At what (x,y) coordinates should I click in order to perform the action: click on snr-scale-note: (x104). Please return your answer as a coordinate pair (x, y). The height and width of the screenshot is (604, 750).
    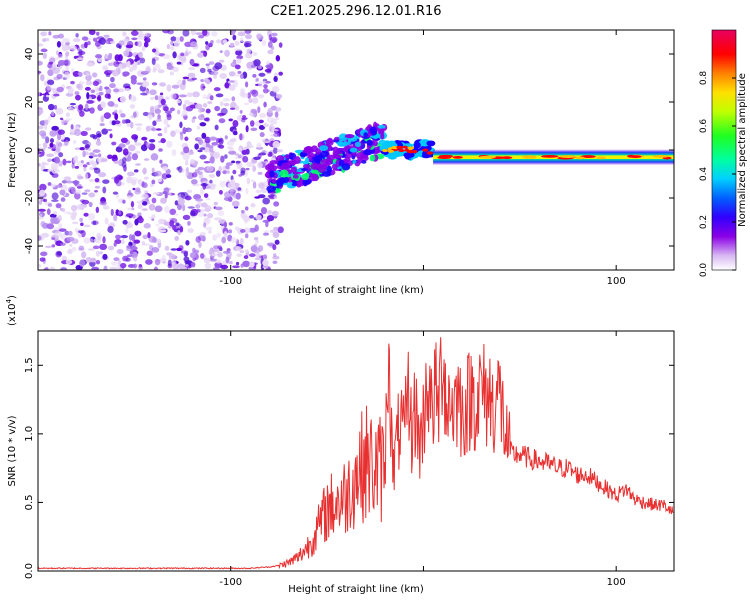
    Looking at the image, I should click on (11, 310).